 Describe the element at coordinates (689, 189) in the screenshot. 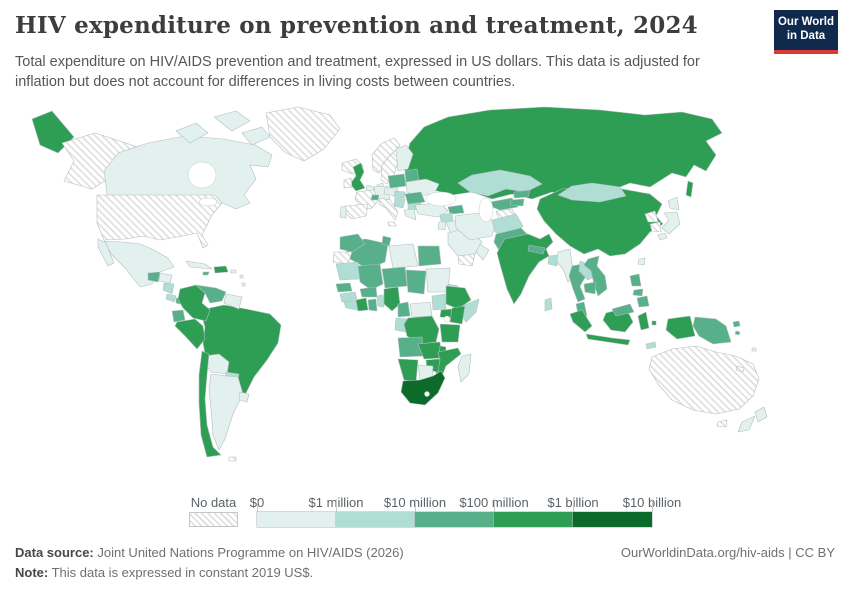

I see `country-russia-sakhalin` at that location.